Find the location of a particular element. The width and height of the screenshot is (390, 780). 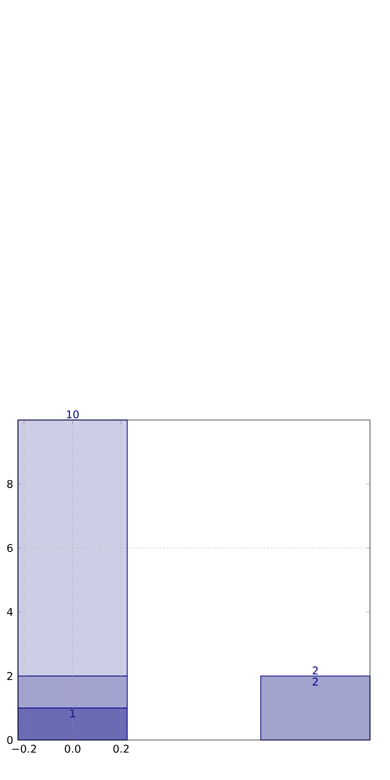

x-tick-label: 0.2 is located at coordinates (121, 748).